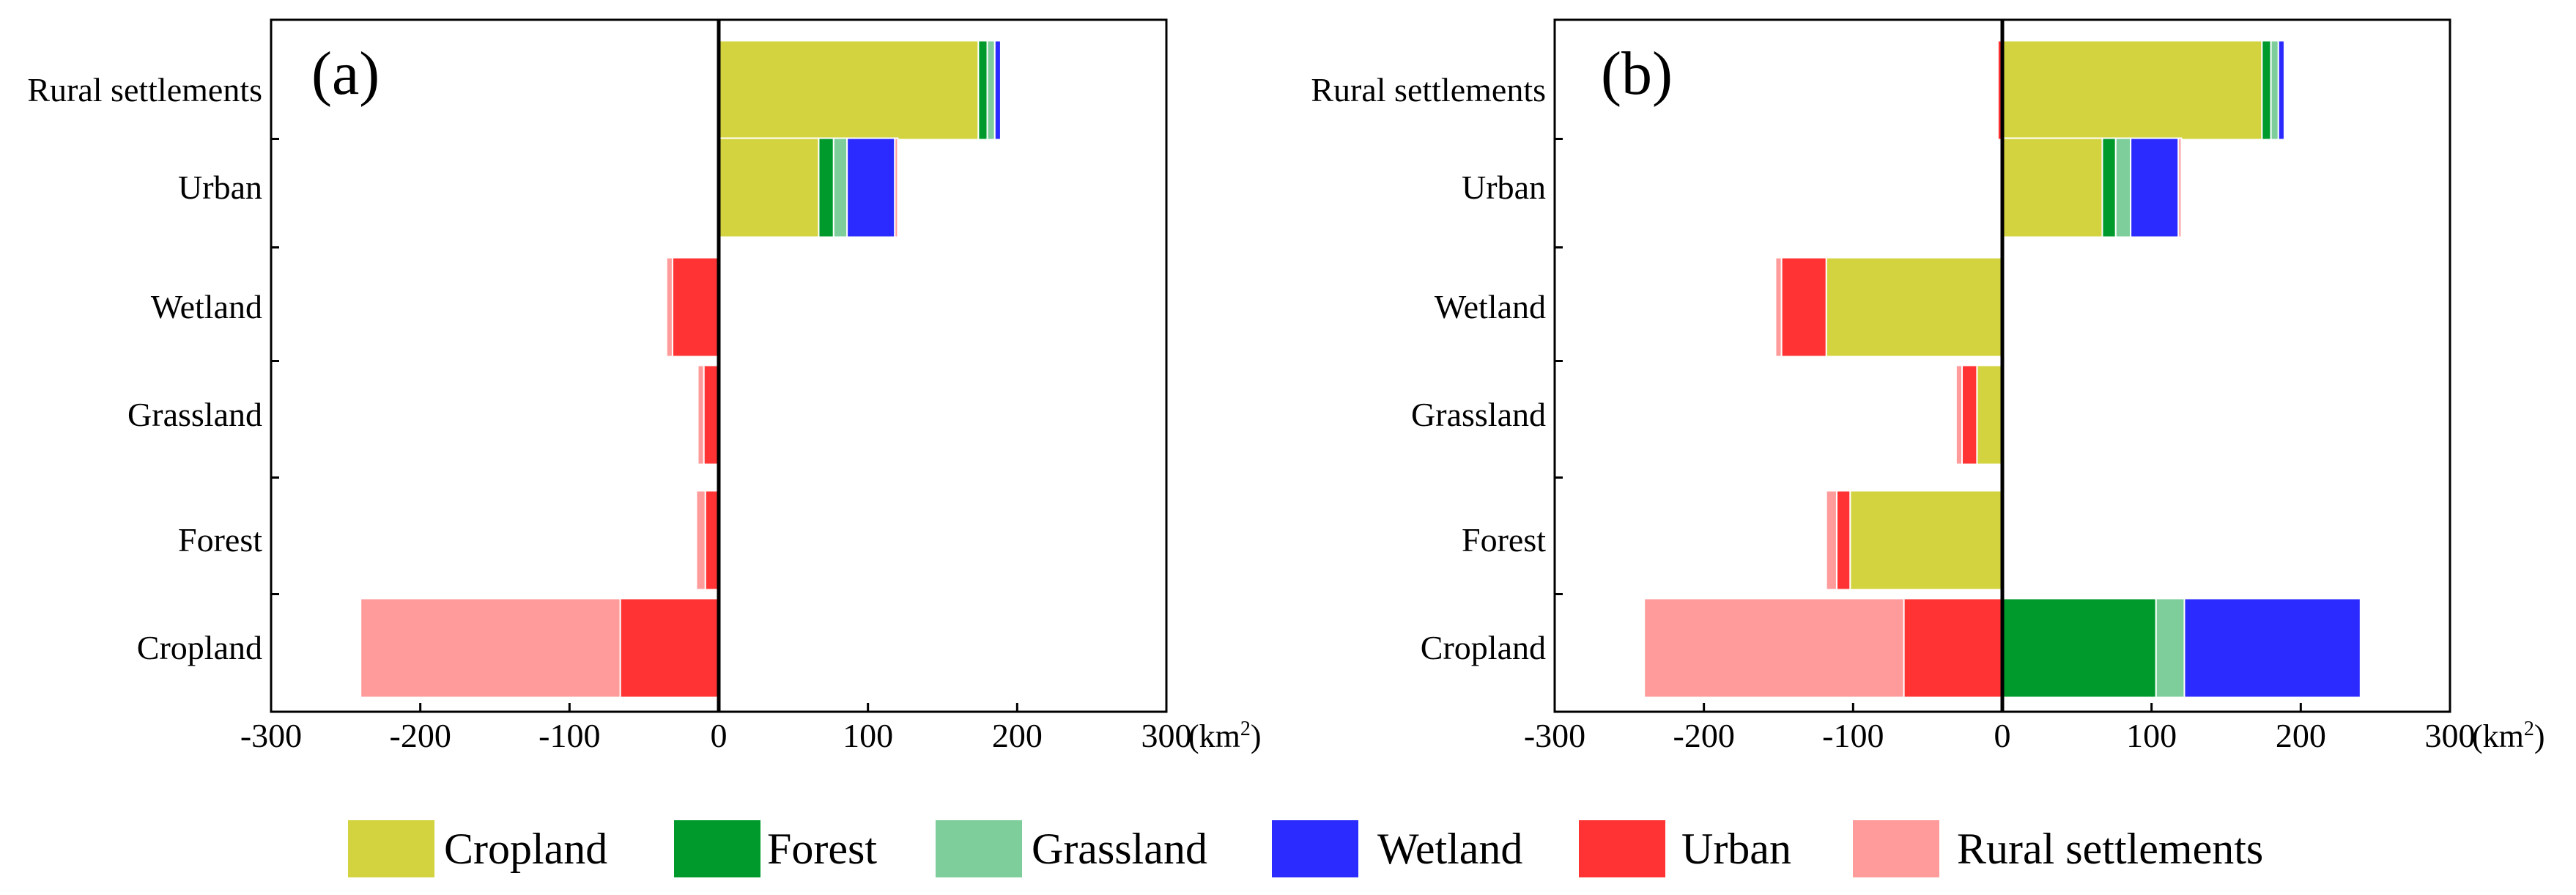  I want to click on panel-a-unit-label: (km2), so click(1225, 736).